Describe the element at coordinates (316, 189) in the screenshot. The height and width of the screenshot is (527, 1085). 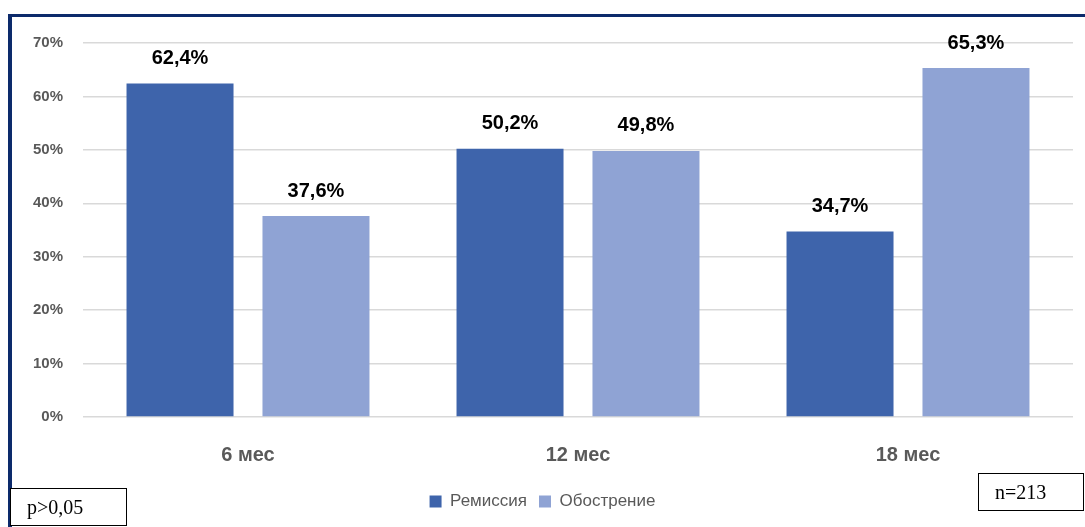
I see `data-label: 37,6%` at that location.